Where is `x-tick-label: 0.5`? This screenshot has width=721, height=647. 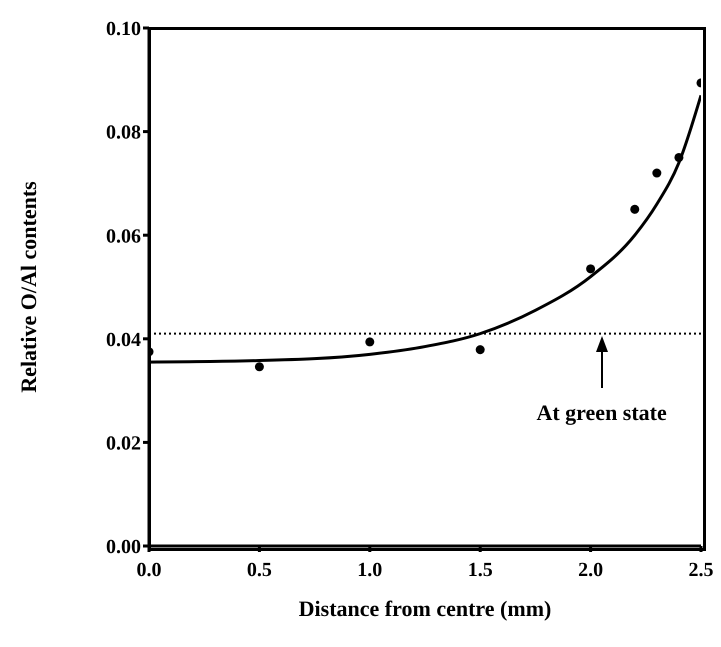 x-tick-label: 0.5 is located at coordinates (259, 570).